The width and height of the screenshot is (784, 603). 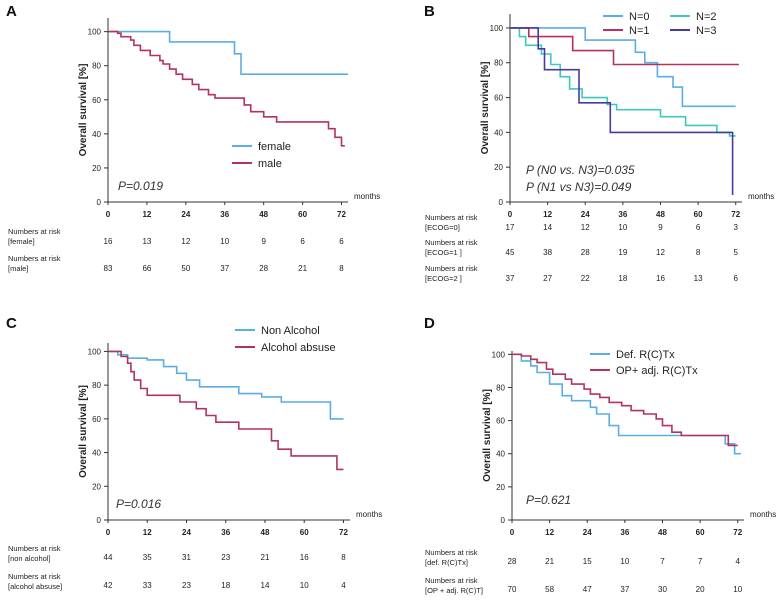 What do you see at coordinates (736, 252) in the screenshot?
I see `at-risk-count: 5` at bounding box center [736, 252].